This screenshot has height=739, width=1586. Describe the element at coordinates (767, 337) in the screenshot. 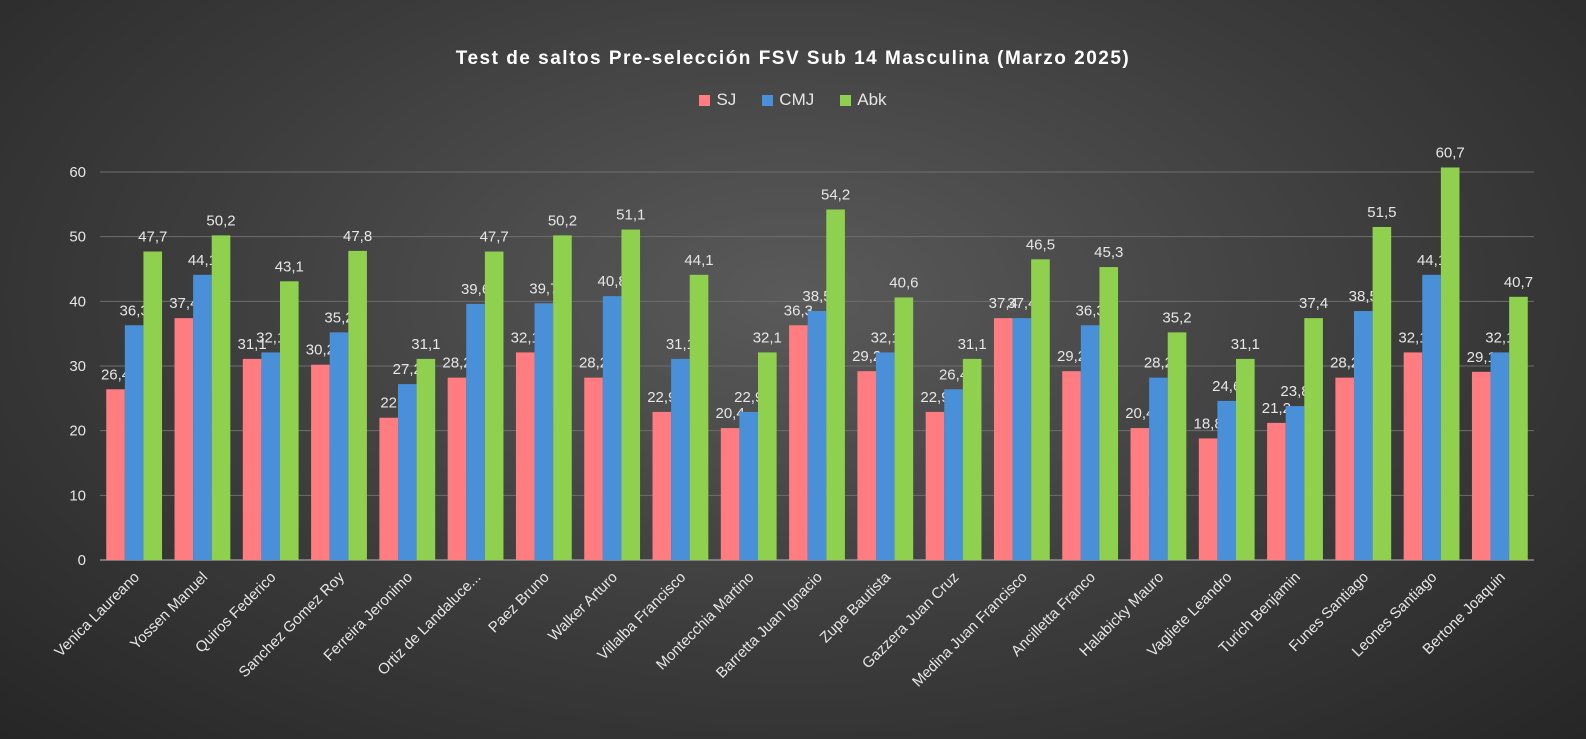

I see `data-label-abk-9: 32,1` at that location.